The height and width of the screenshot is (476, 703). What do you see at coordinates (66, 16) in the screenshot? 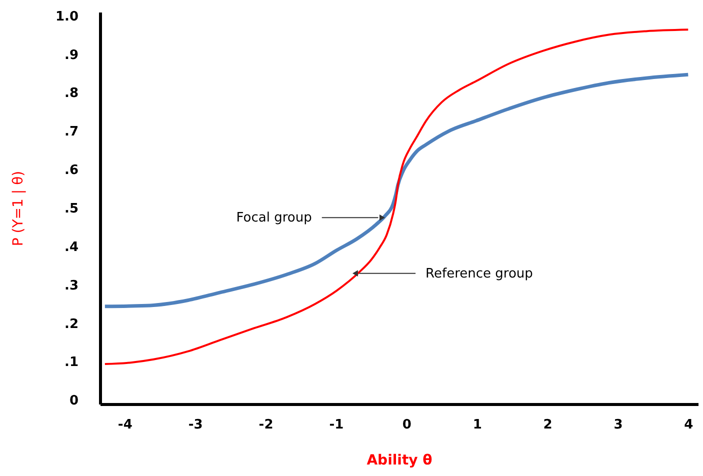
I see `y-tick-label: 1.0` at bounding box center [66, 16].